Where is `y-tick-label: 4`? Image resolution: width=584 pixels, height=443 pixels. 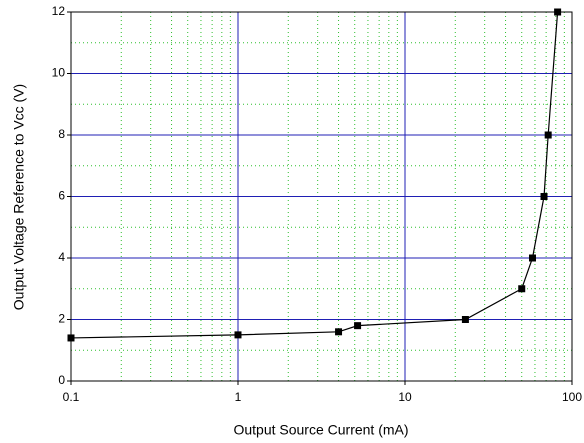 y-tick-label: 4 is located at coordinates (61, 257).